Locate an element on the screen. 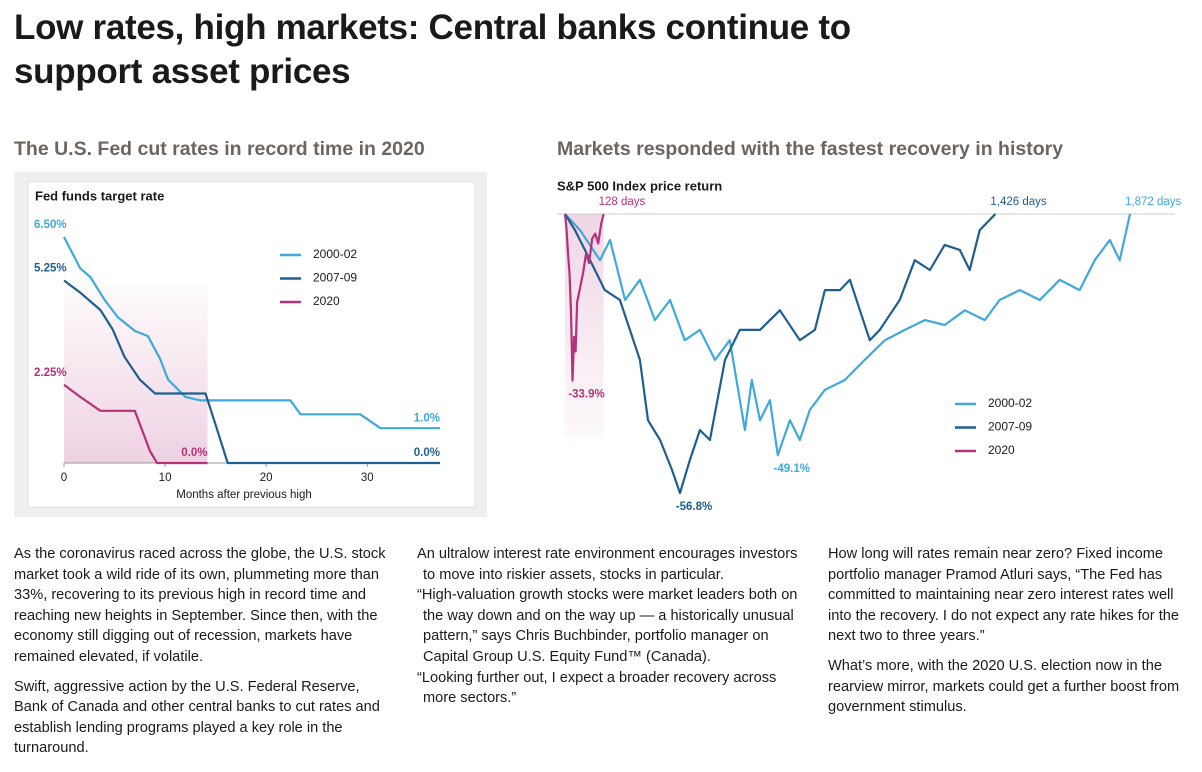 The height and width of the screenshot is (772, 1202). value-label: -33.9% is located at coordinates (586, 395).